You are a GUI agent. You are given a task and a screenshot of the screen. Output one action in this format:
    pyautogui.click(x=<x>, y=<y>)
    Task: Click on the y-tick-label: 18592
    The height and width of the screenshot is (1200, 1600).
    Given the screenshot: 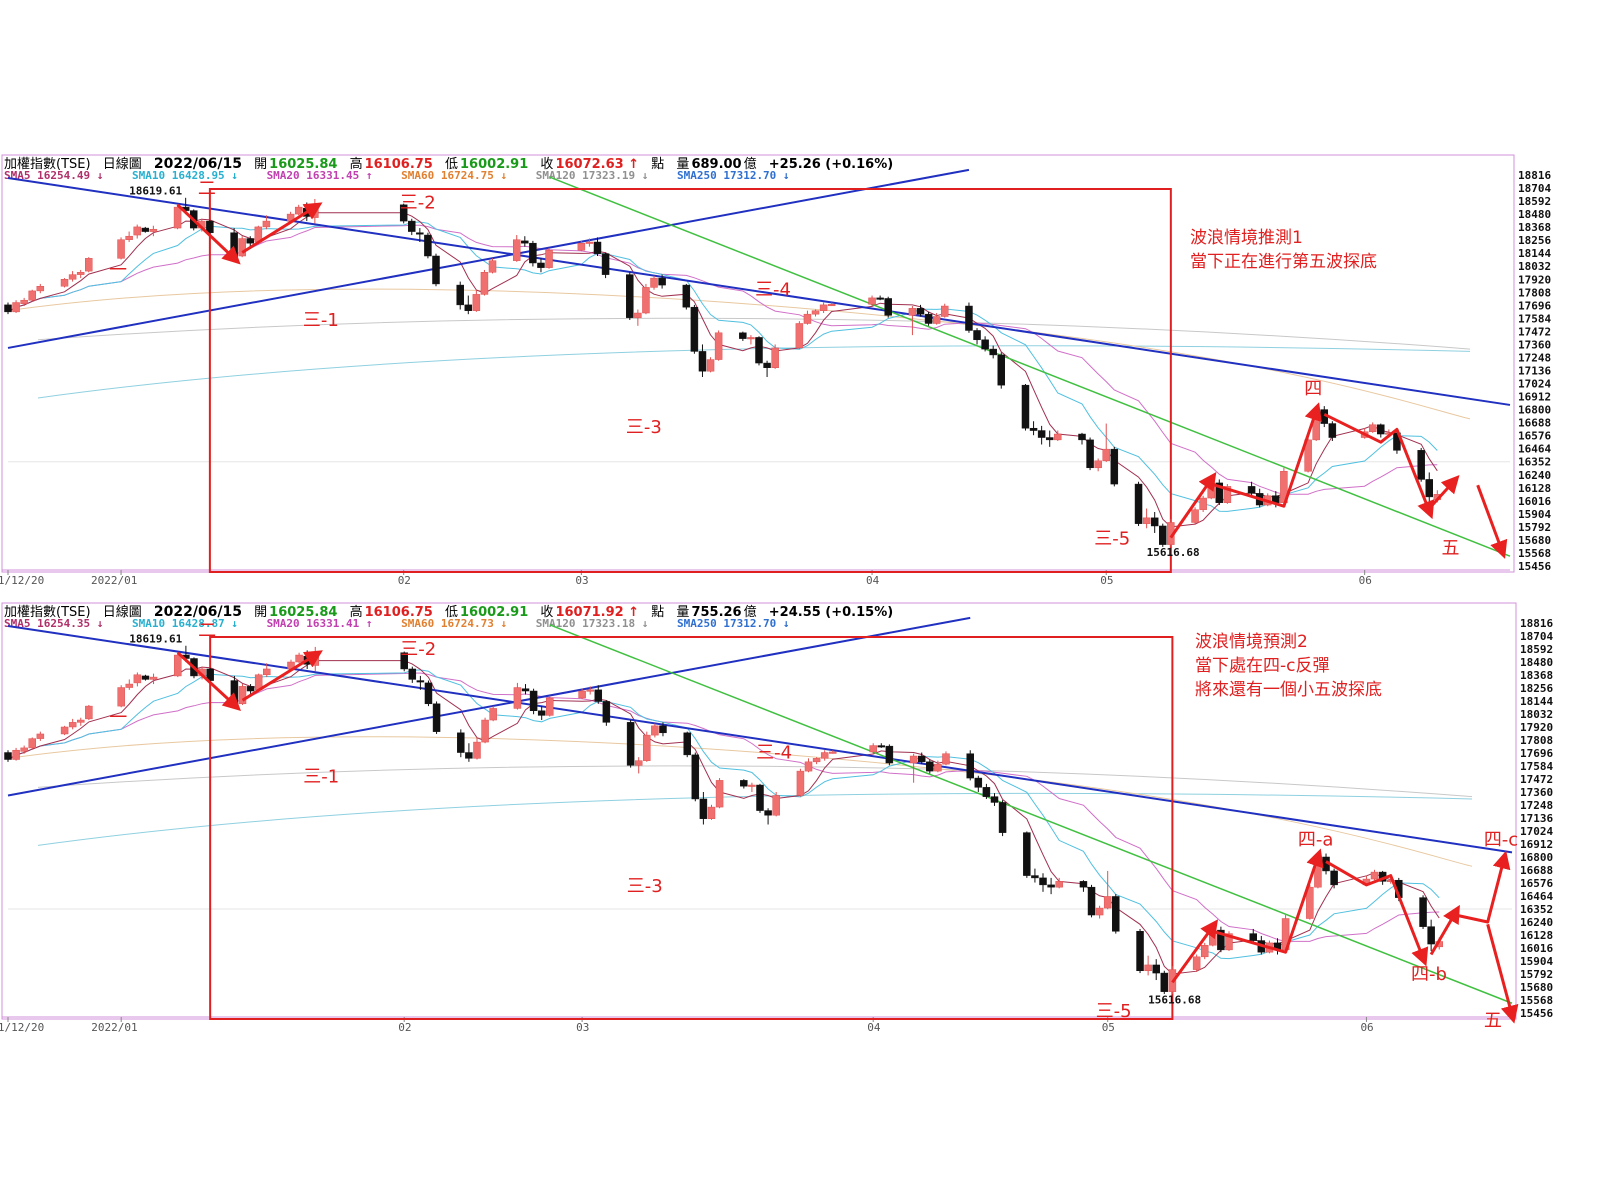 What is the action you would take?
    pyautogui.click(x=1534, y=201)
    